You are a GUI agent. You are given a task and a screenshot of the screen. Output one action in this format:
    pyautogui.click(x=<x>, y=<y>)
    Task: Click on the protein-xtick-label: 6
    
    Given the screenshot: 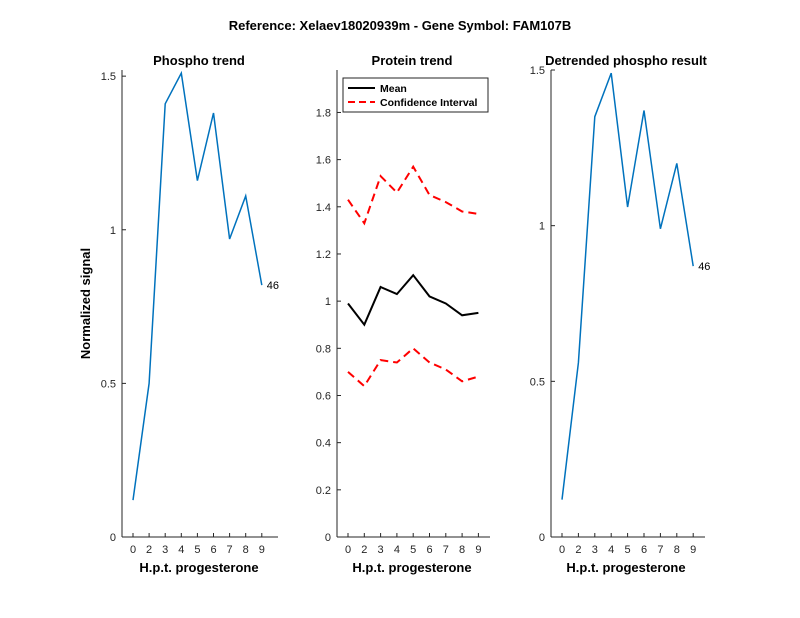 What is the action you would take?
    pyautogui.click(x=429, y=550)
    